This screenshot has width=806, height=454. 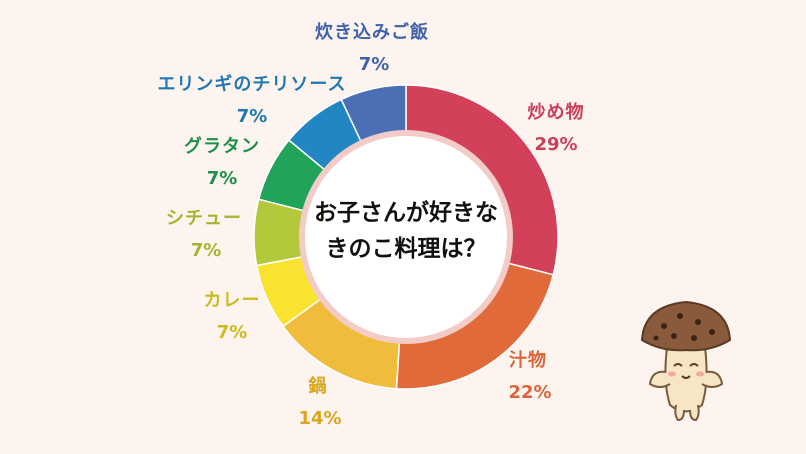 I want to click on slice-value-label: 29%, so click(x=555, y=144).